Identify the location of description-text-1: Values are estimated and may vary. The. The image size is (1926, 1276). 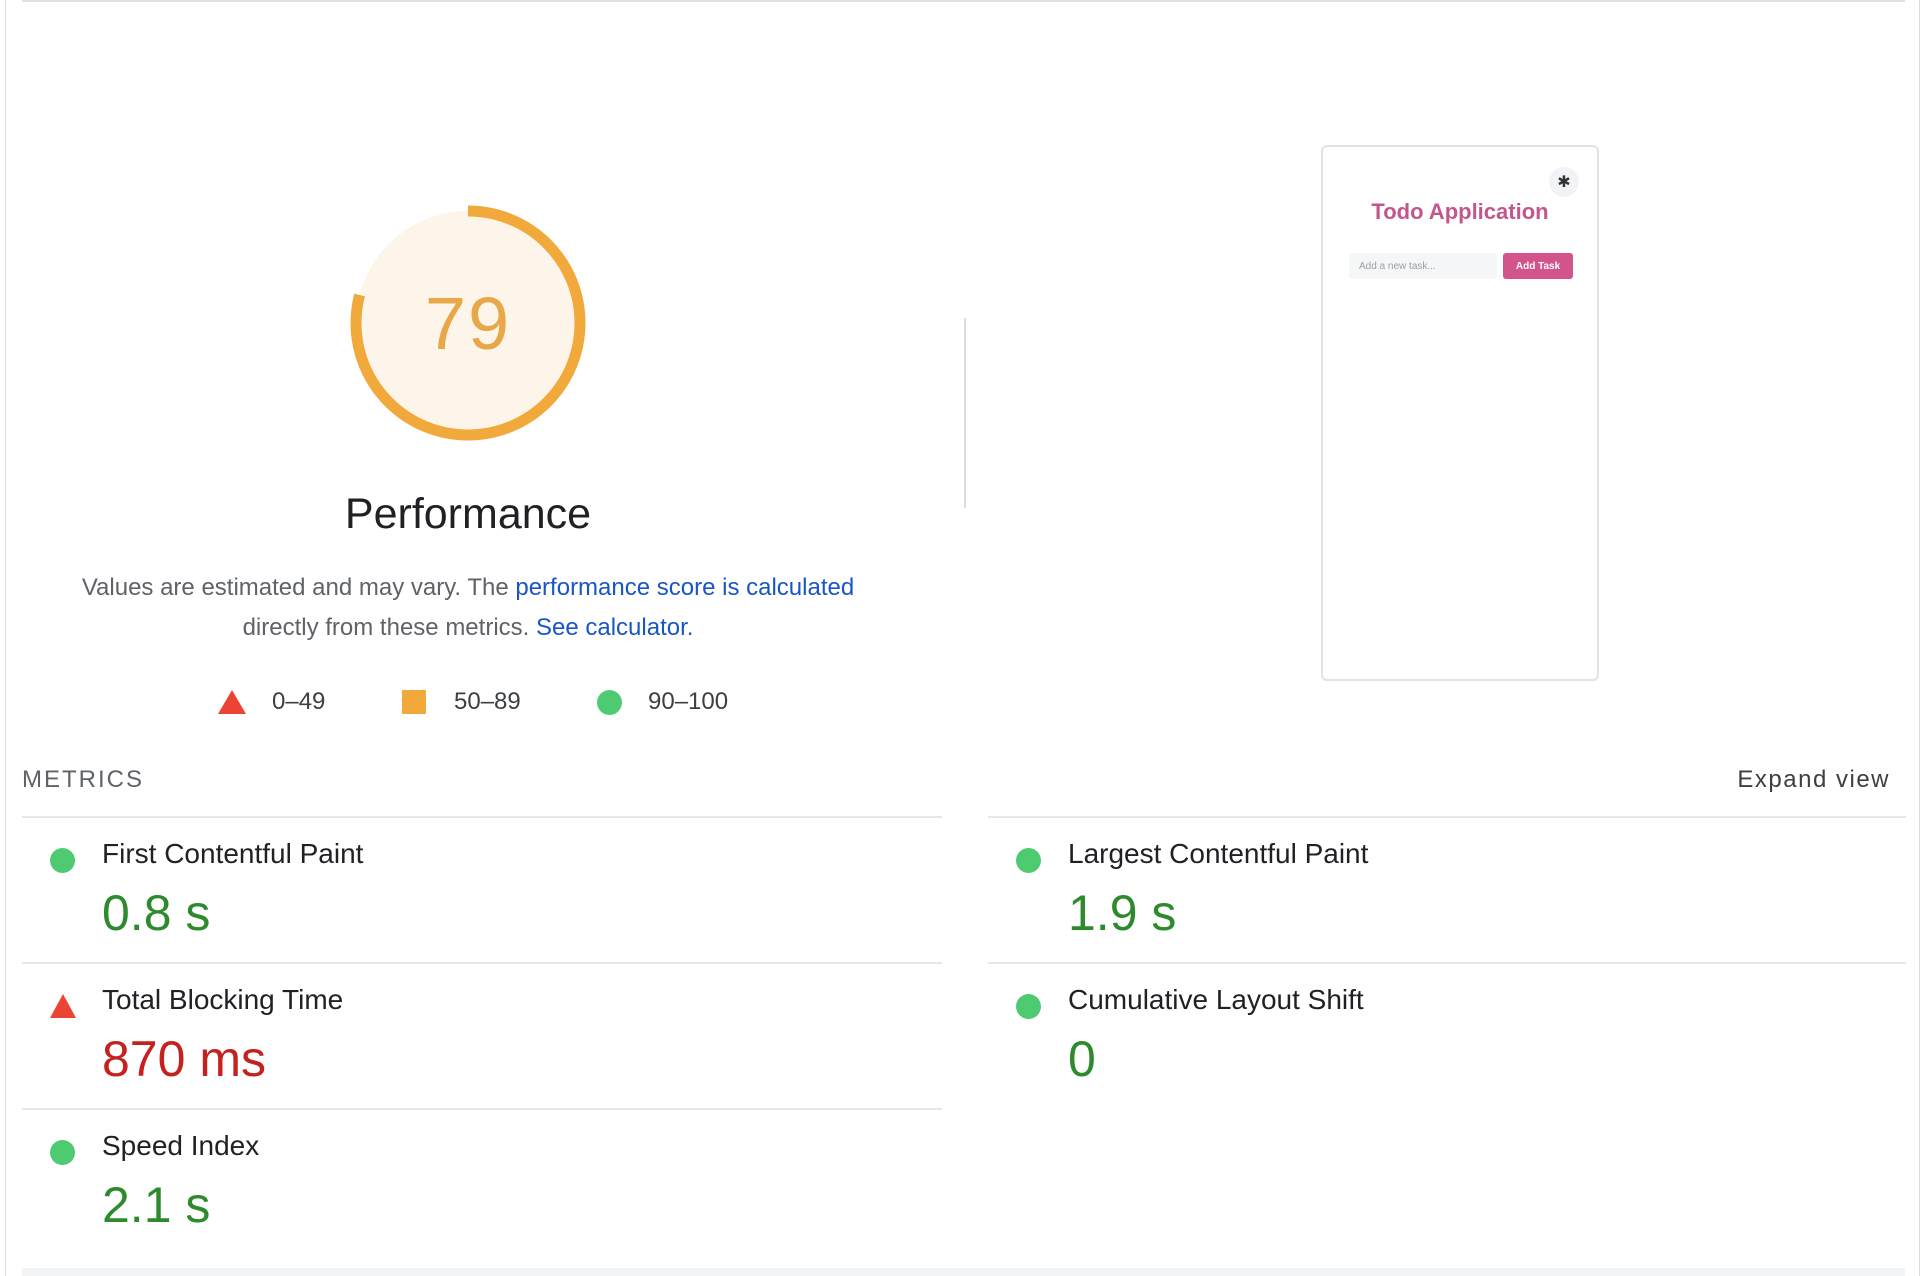
(298, 587).